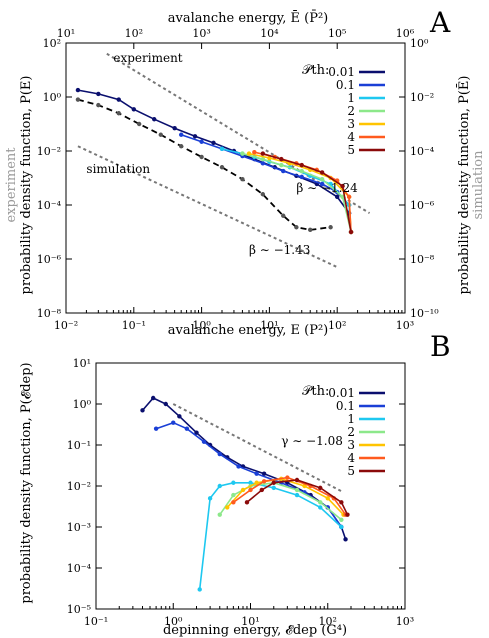  What do you see at coordinates (337, 33) in the screenshot?
I see `x-top-tick-label: 10⁵` at bounding box center [337, 33].